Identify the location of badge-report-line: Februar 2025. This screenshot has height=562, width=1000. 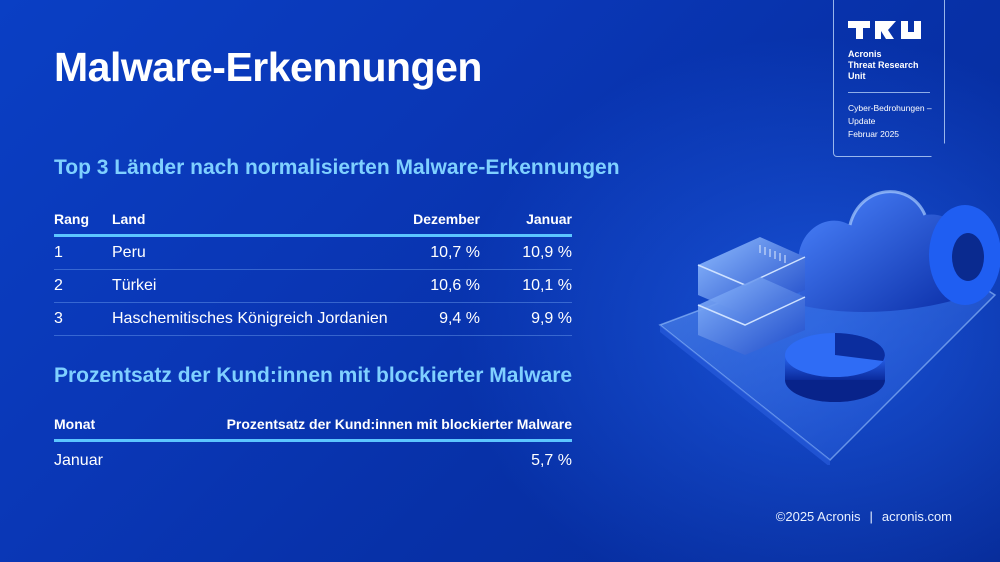
(874, 134).